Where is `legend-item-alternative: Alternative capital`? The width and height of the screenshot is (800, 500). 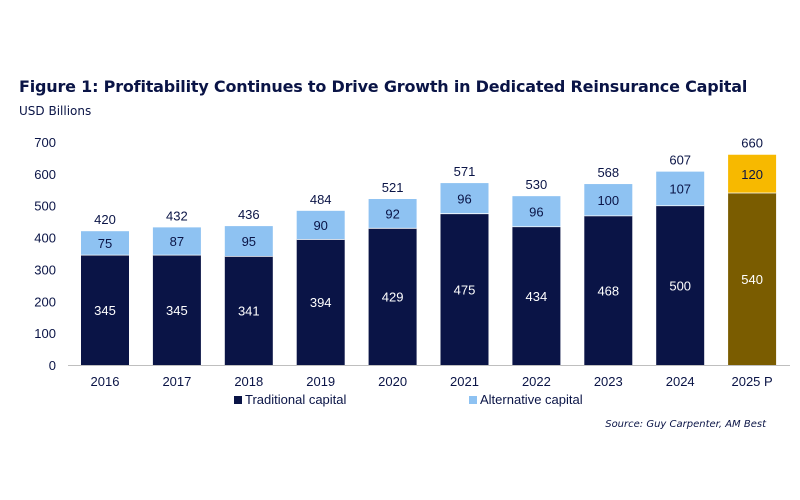
legend-item-alternative: Alternative capital is located at coordinates (526, 399).